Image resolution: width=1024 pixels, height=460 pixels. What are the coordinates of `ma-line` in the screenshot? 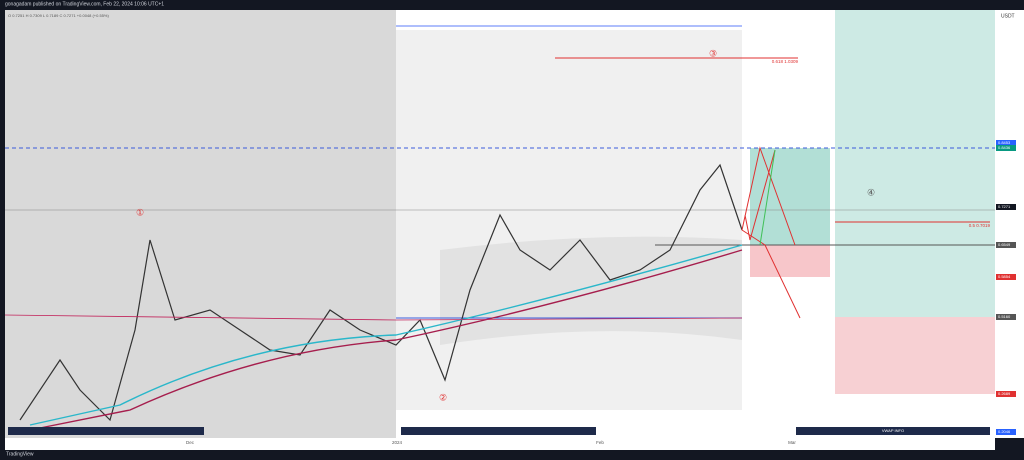 It's located at (373, 317).